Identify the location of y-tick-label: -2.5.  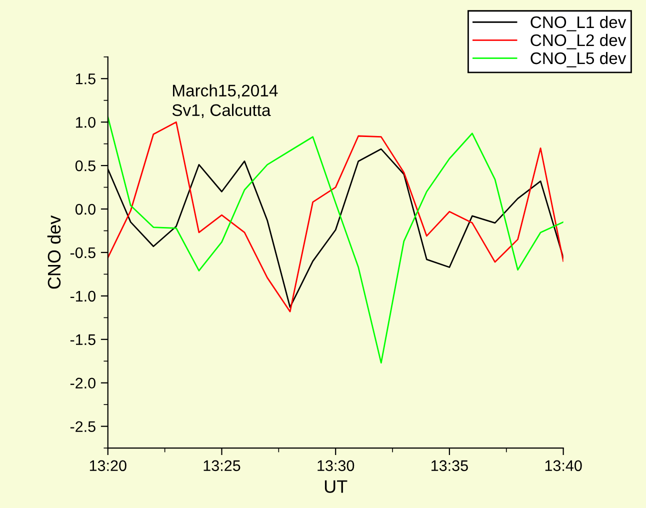
(83, 426).